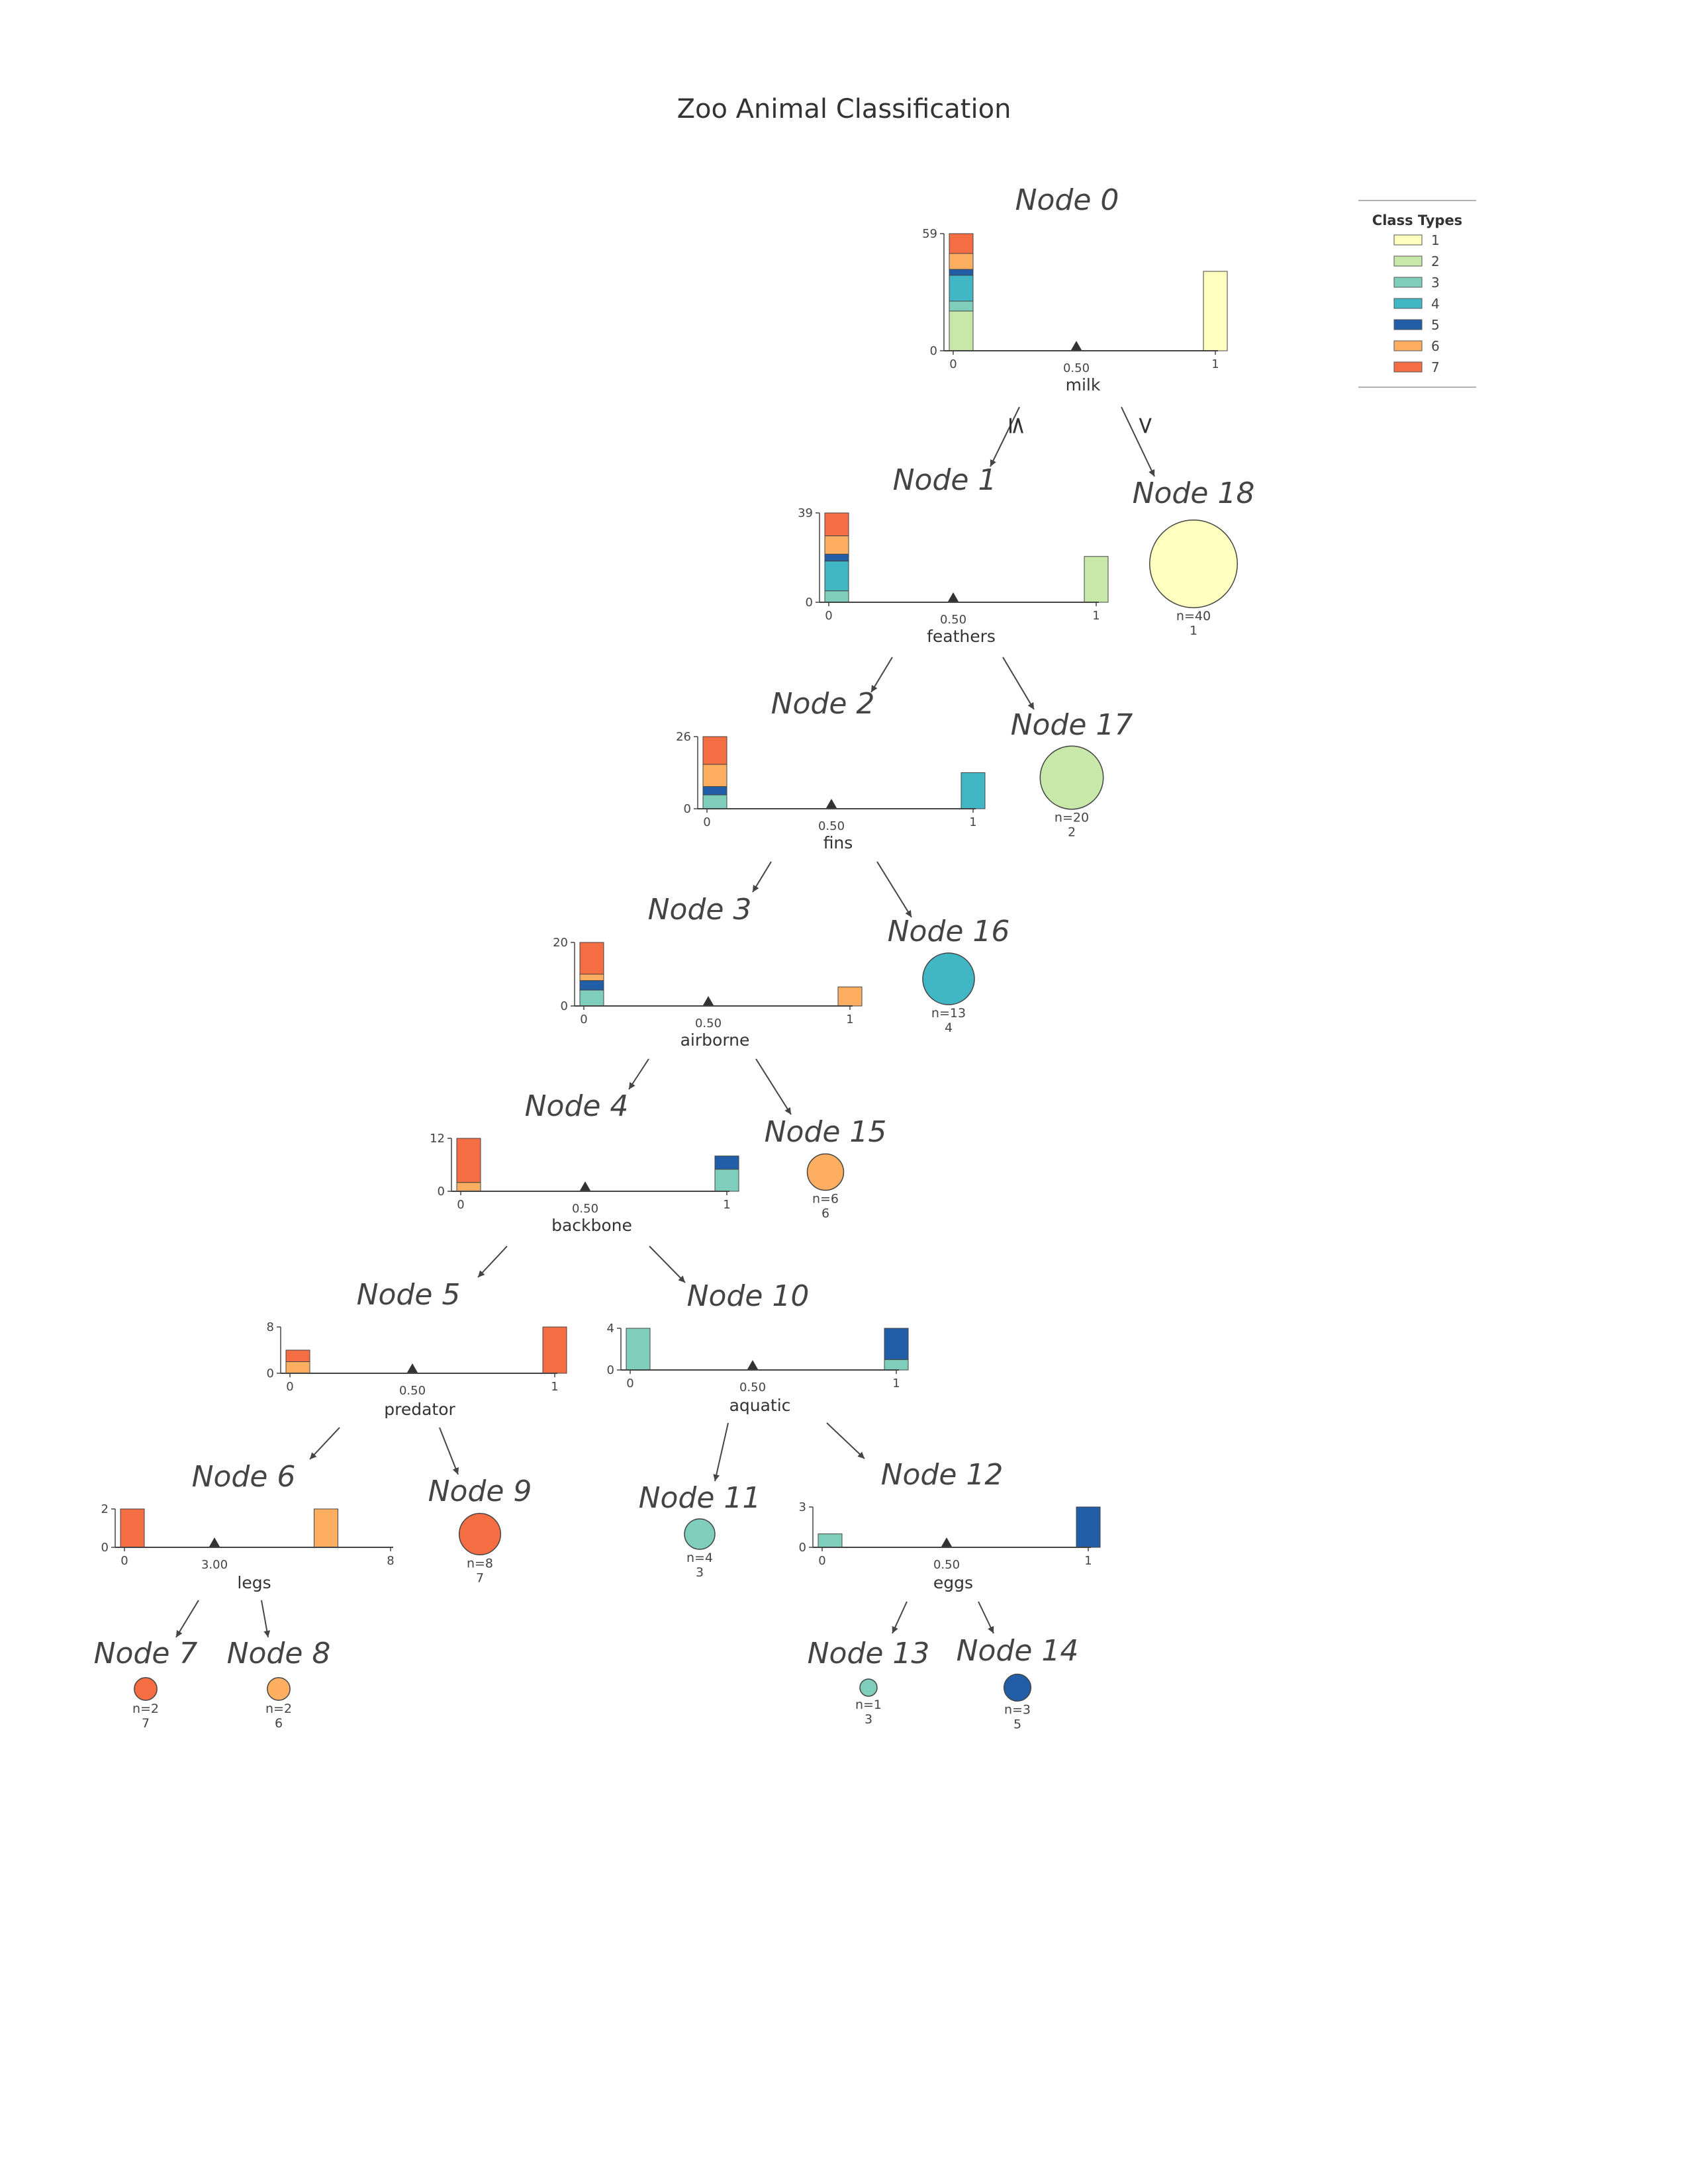 This screenshot has width=1688, height=2184. Describe the element at coordinates (748, 1296) in the screenshot. I see `node10-label: Node 10` at that location.